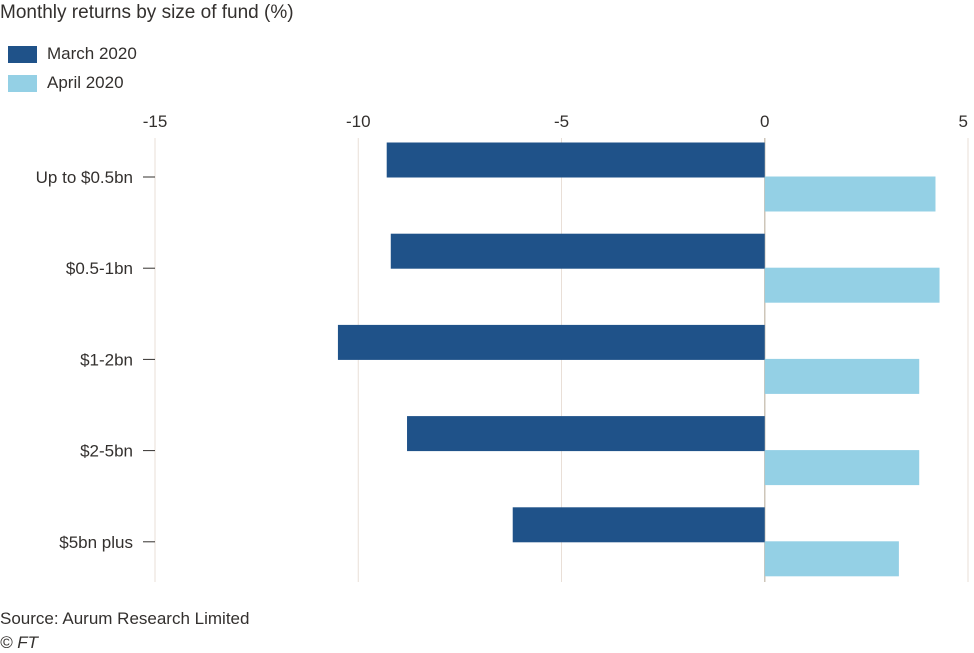  What do you see at coordinates (22, 83) in the screenshot?
I see `legend-swatch-april-2020` at bounding box center [22, 83].